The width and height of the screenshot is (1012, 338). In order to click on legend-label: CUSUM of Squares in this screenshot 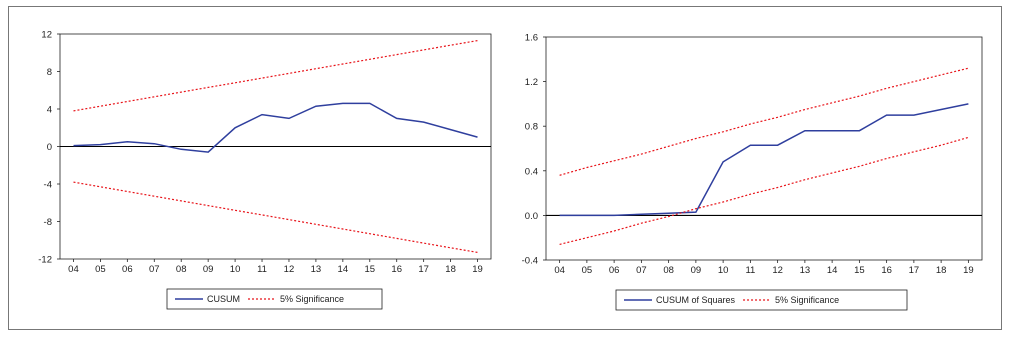, I will do `click(696, 300)`.